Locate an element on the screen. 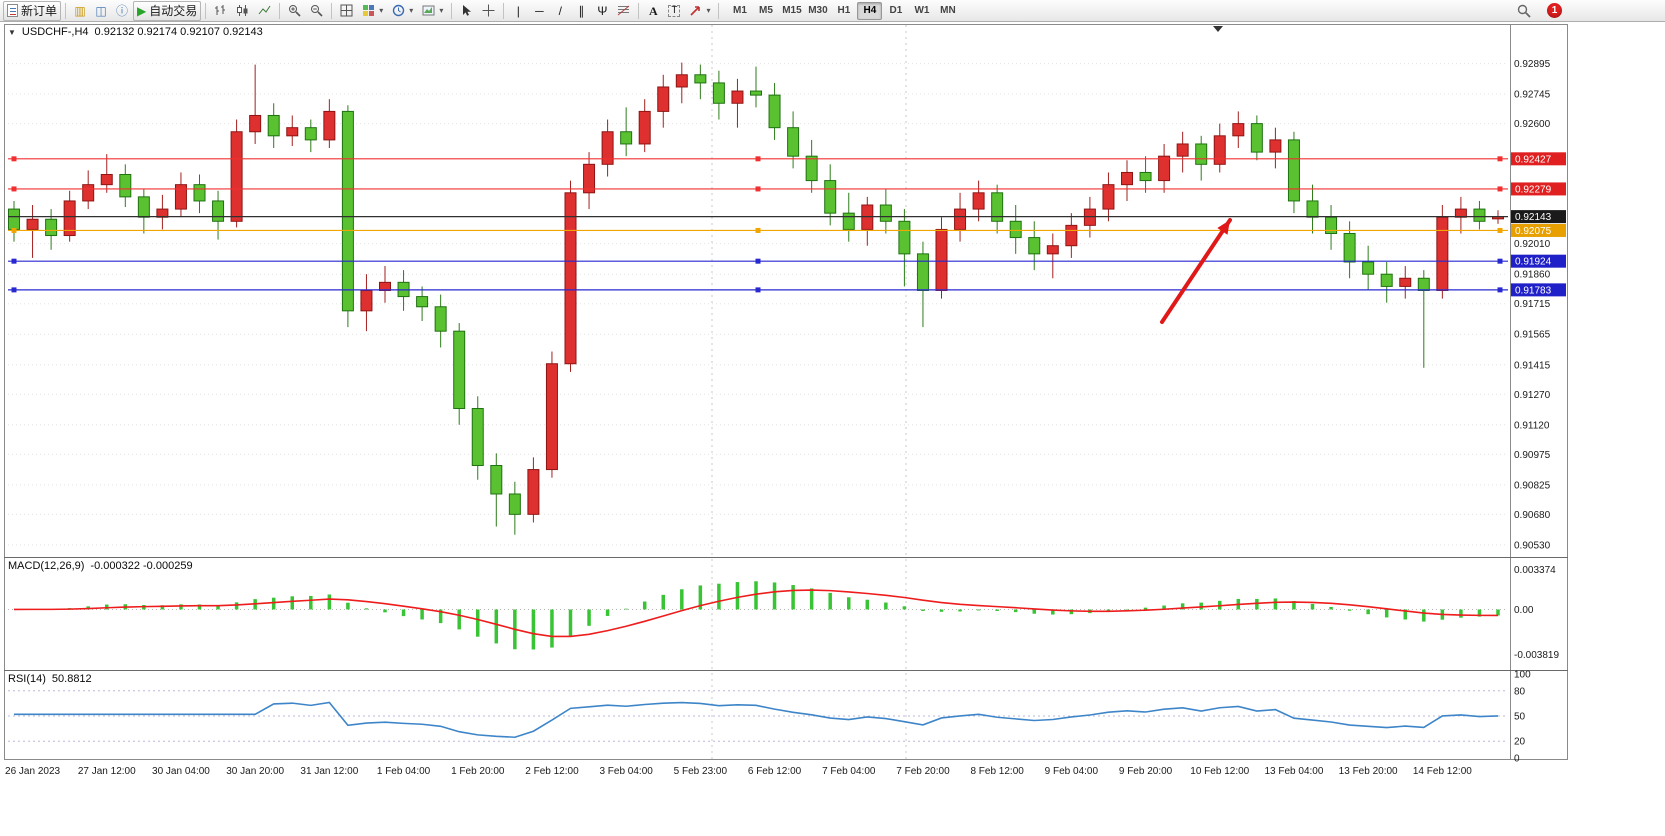 This screenshot has width=1665, height=836. timeframe-button-w1: W1 is located at coordinates (921, 11).